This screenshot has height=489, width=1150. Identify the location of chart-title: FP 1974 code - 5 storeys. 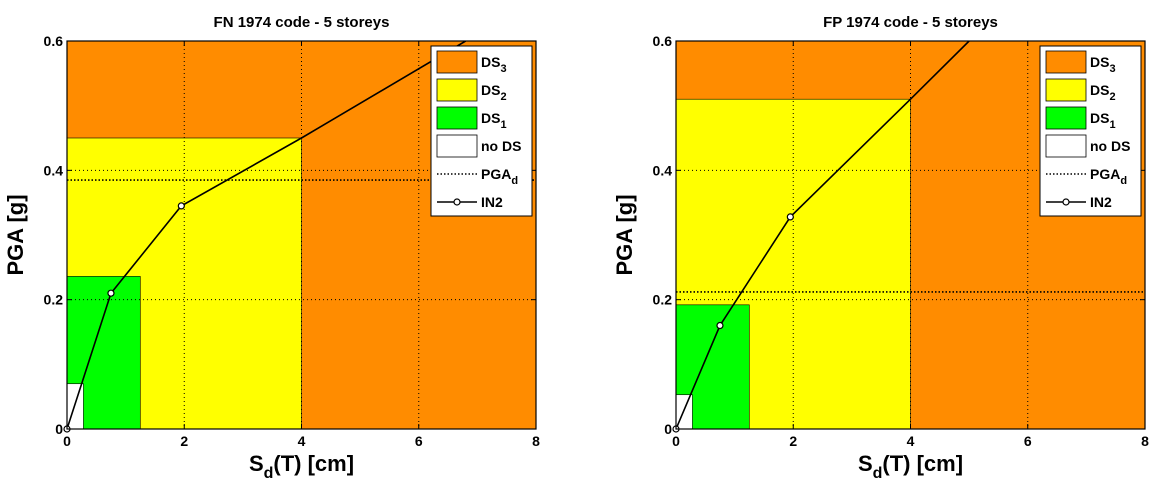
(910, 22).